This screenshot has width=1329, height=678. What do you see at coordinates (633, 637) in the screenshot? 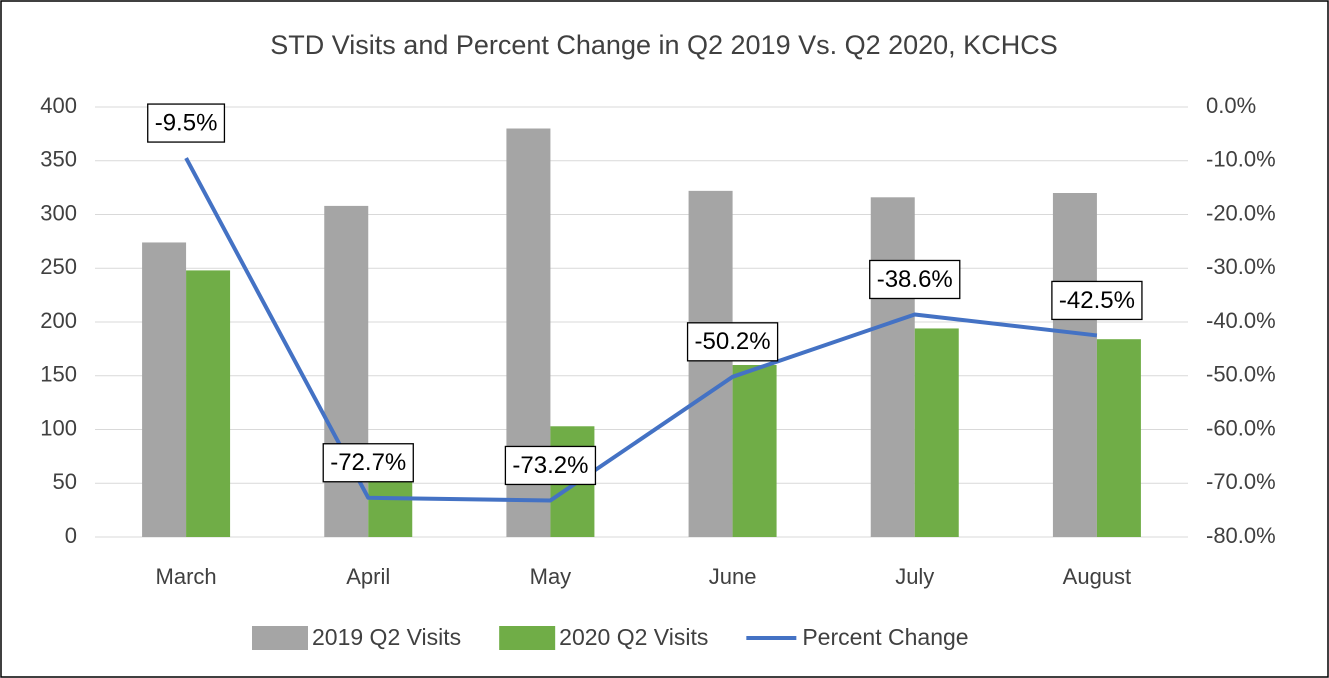
I see `legend-label: 2020 Q2 Visits` at bounding box center [633, 637].